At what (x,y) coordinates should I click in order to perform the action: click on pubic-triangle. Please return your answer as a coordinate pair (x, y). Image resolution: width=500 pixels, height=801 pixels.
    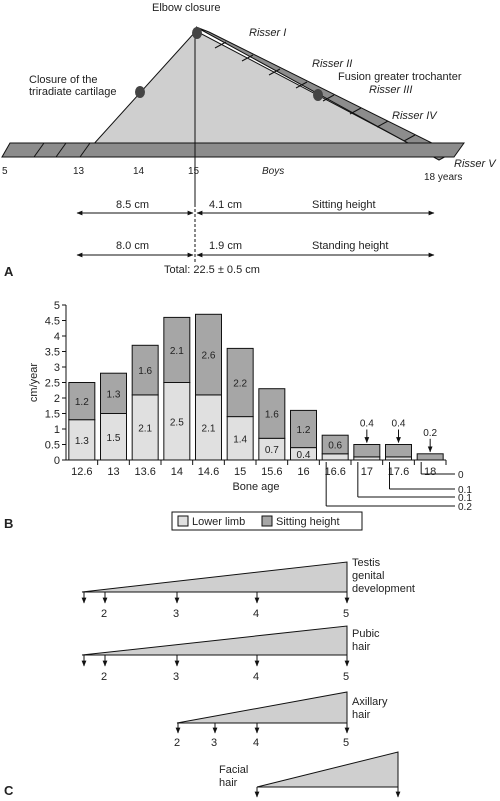
    Looking at the image, I should click on (214, 640).